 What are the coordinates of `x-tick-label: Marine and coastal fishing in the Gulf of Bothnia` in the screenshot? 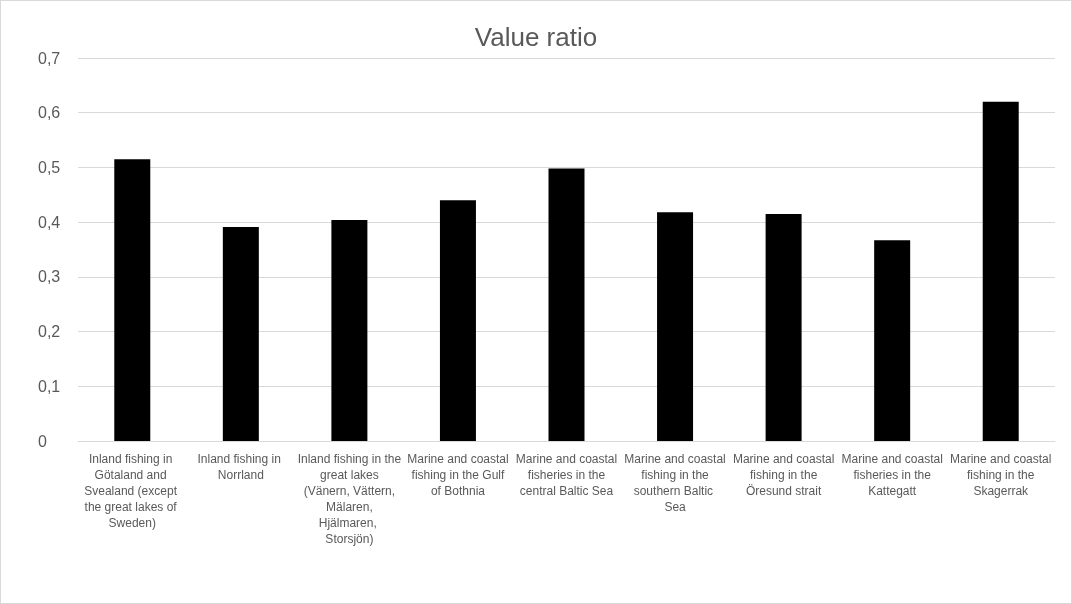 It's located at (458, 475).